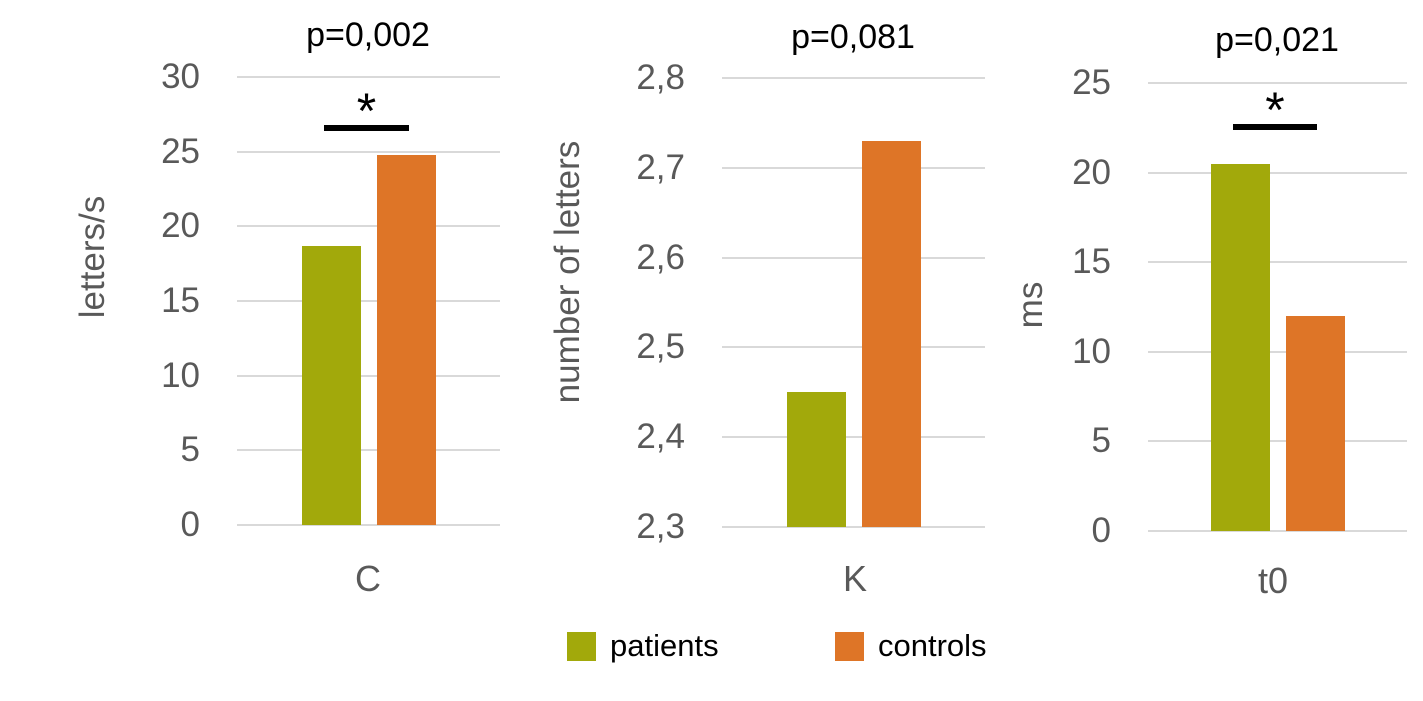 This screenshot has height=701, width=1423. What do you see at coordinates (660, 437) in the screenshot?
I see `y-tick-label: 2,4` at bounding box center [660, 437].